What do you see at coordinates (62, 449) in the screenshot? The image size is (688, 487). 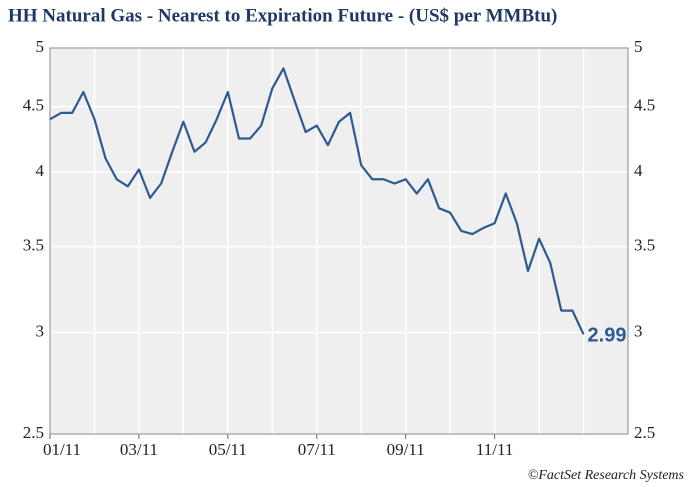 I see `x-tick-label: 01/11` at bounding box center [62, 449].